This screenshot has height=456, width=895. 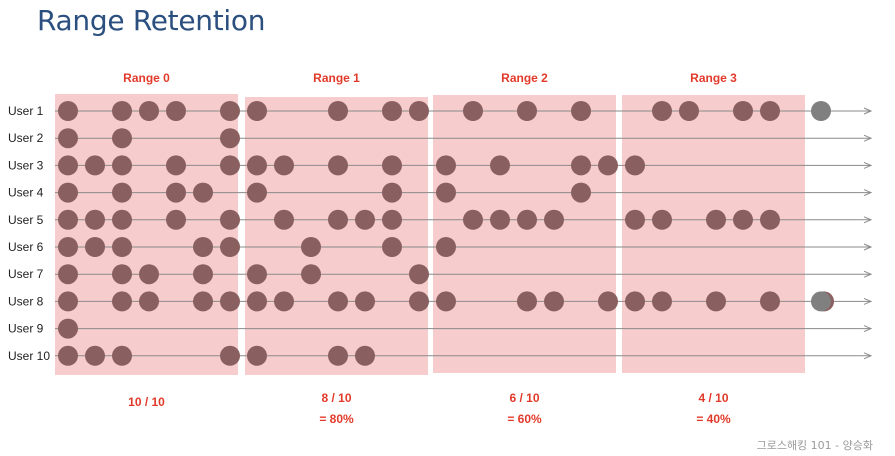 What do you see at coordinates (146, 402) in the screenshot?
I see `range-summary: 10 / 10` at bounding box center [146, 402].